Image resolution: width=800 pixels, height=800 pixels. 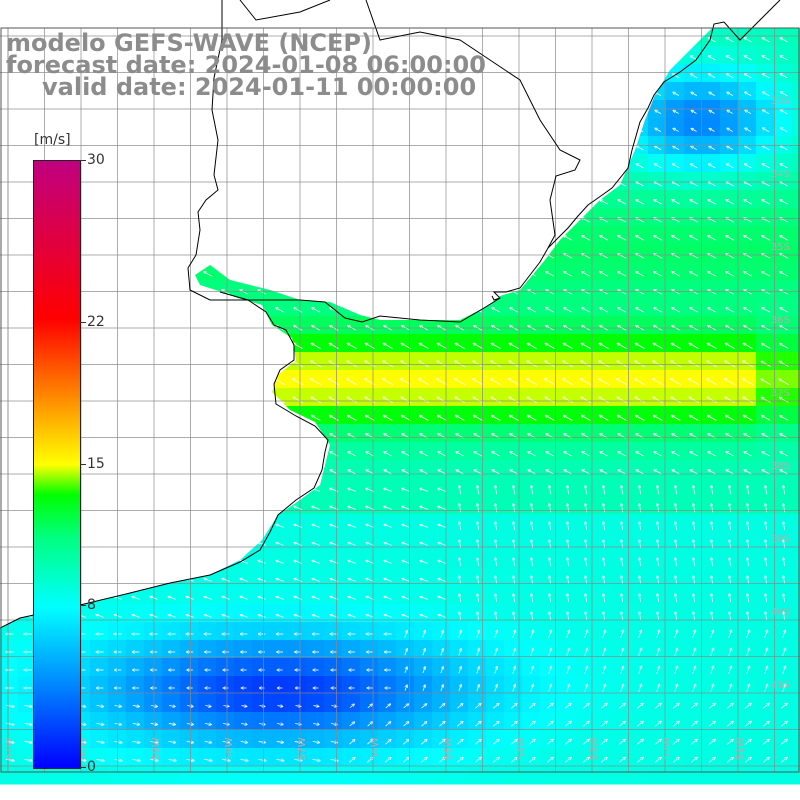 What do you see at coordinates (91, 605) in the screenshot?
I see `colorbar-tick-label: 8` at bounding box center [91, 605].